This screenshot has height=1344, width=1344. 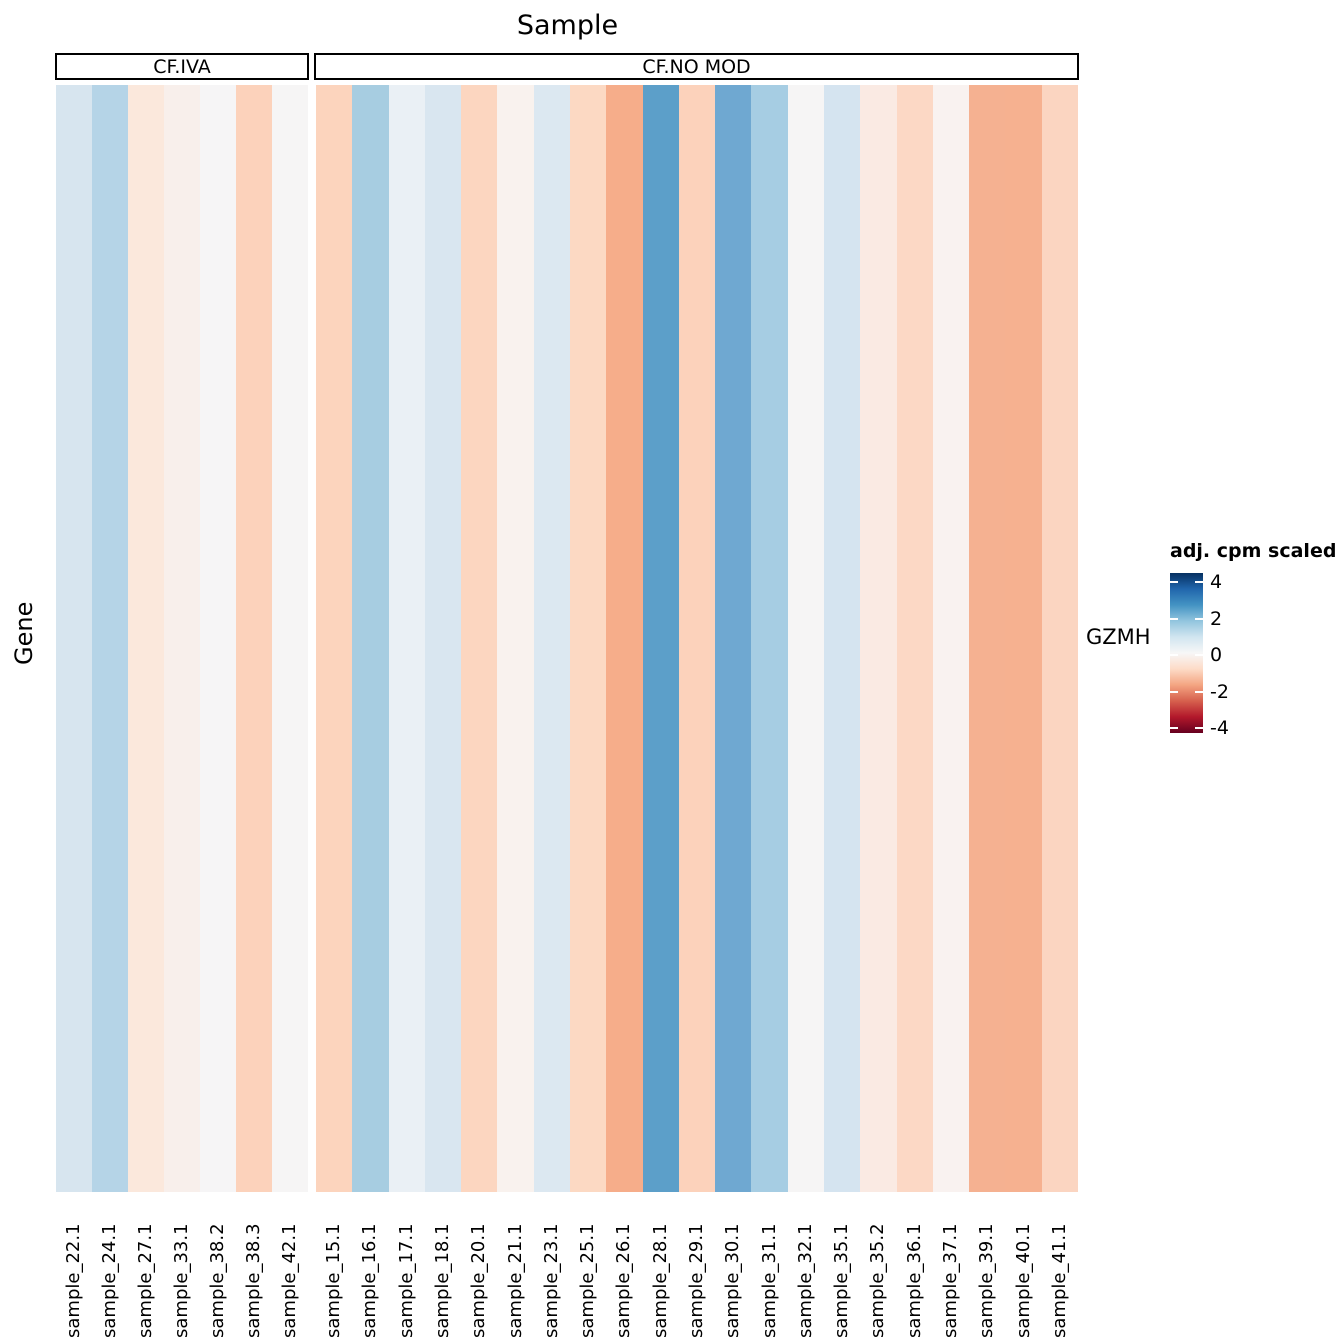 I want to click on column-group-header-cfnomod: CF.NO MOD, so click(x=696, y=66).